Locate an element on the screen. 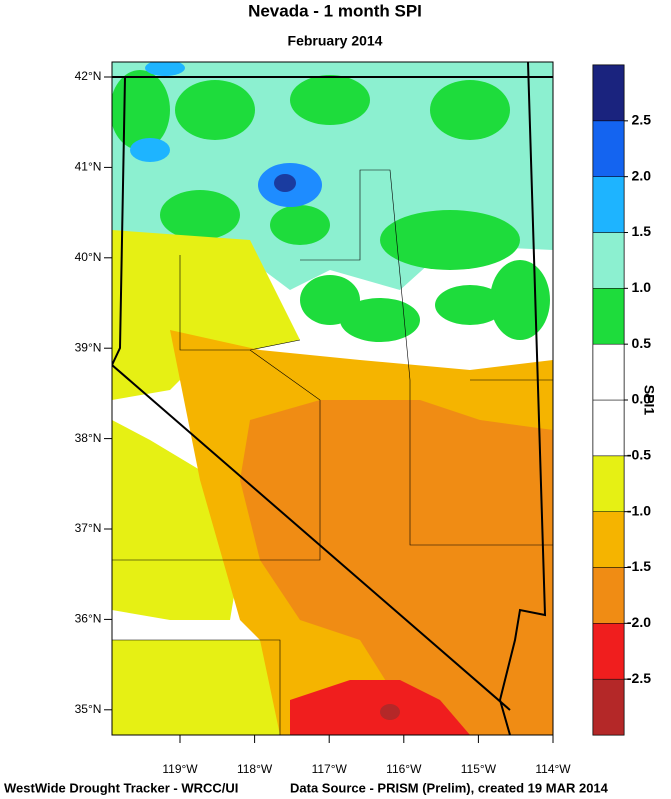  colorbar-label: 0.5 is located at coordinates (642, 343).